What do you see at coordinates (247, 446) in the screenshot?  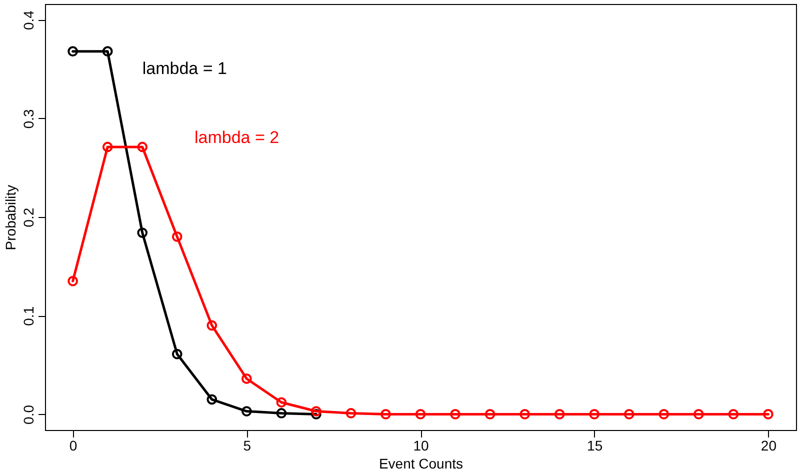 I see `x-tick-label: 5` at bounding box center [247, 446].